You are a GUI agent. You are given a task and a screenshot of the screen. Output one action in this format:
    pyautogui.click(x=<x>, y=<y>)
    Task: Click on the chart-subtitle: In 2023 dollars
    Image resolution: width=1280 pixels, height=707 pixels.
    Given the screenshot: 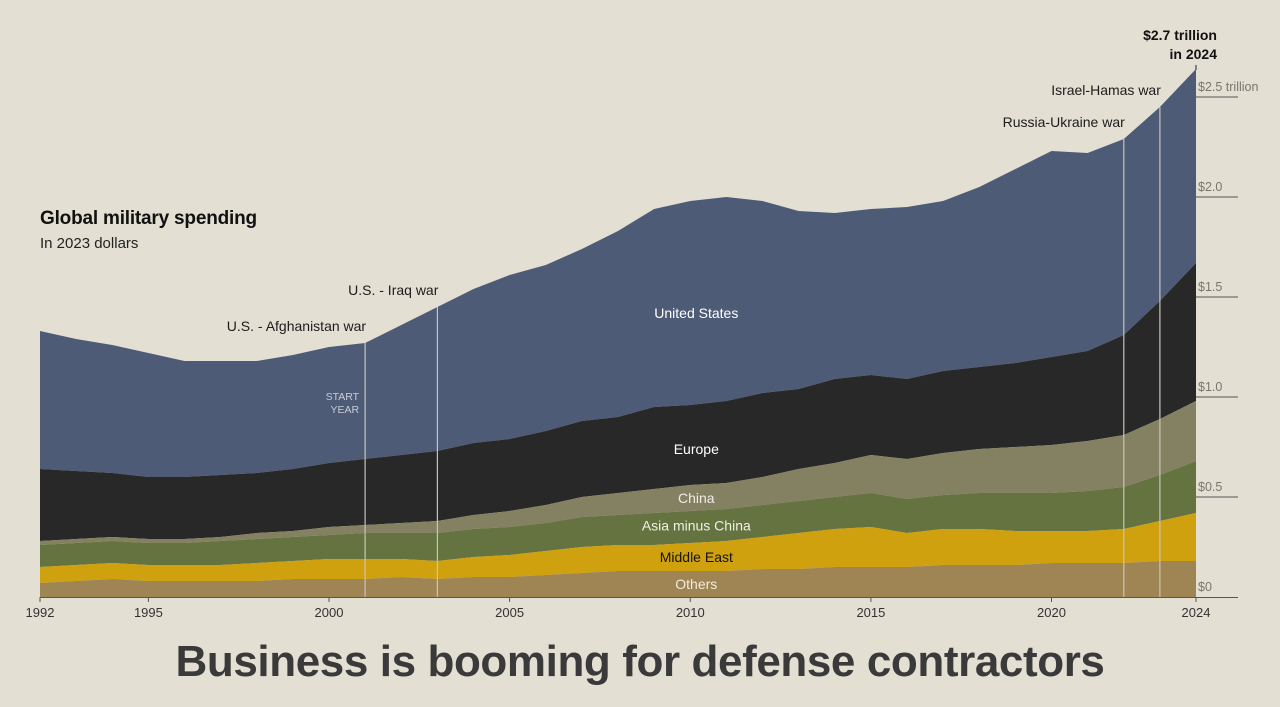 What is the action you would take?
    pyautogui.click(x=89, y=243)
    